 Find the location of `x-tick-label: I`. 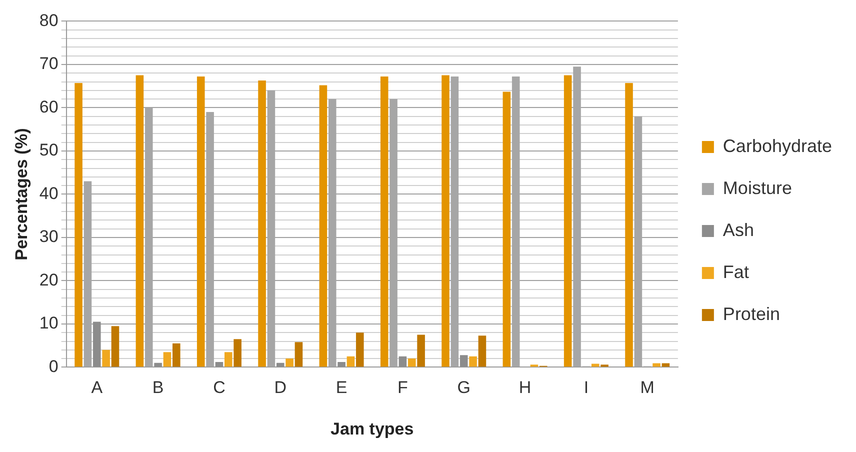

x-tick-label: I is located at coordinates (586, 388).